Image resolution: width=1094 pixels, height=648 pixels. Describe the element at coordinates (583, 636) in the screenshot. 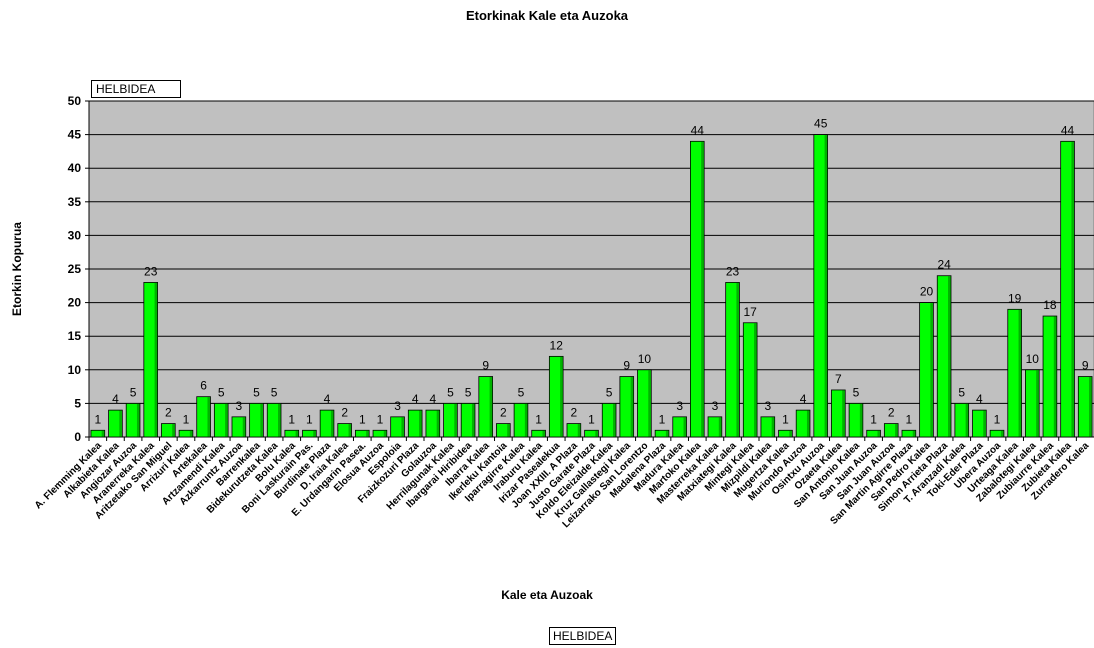

I see `field-button-bottom: HELBIDEA` at that location.